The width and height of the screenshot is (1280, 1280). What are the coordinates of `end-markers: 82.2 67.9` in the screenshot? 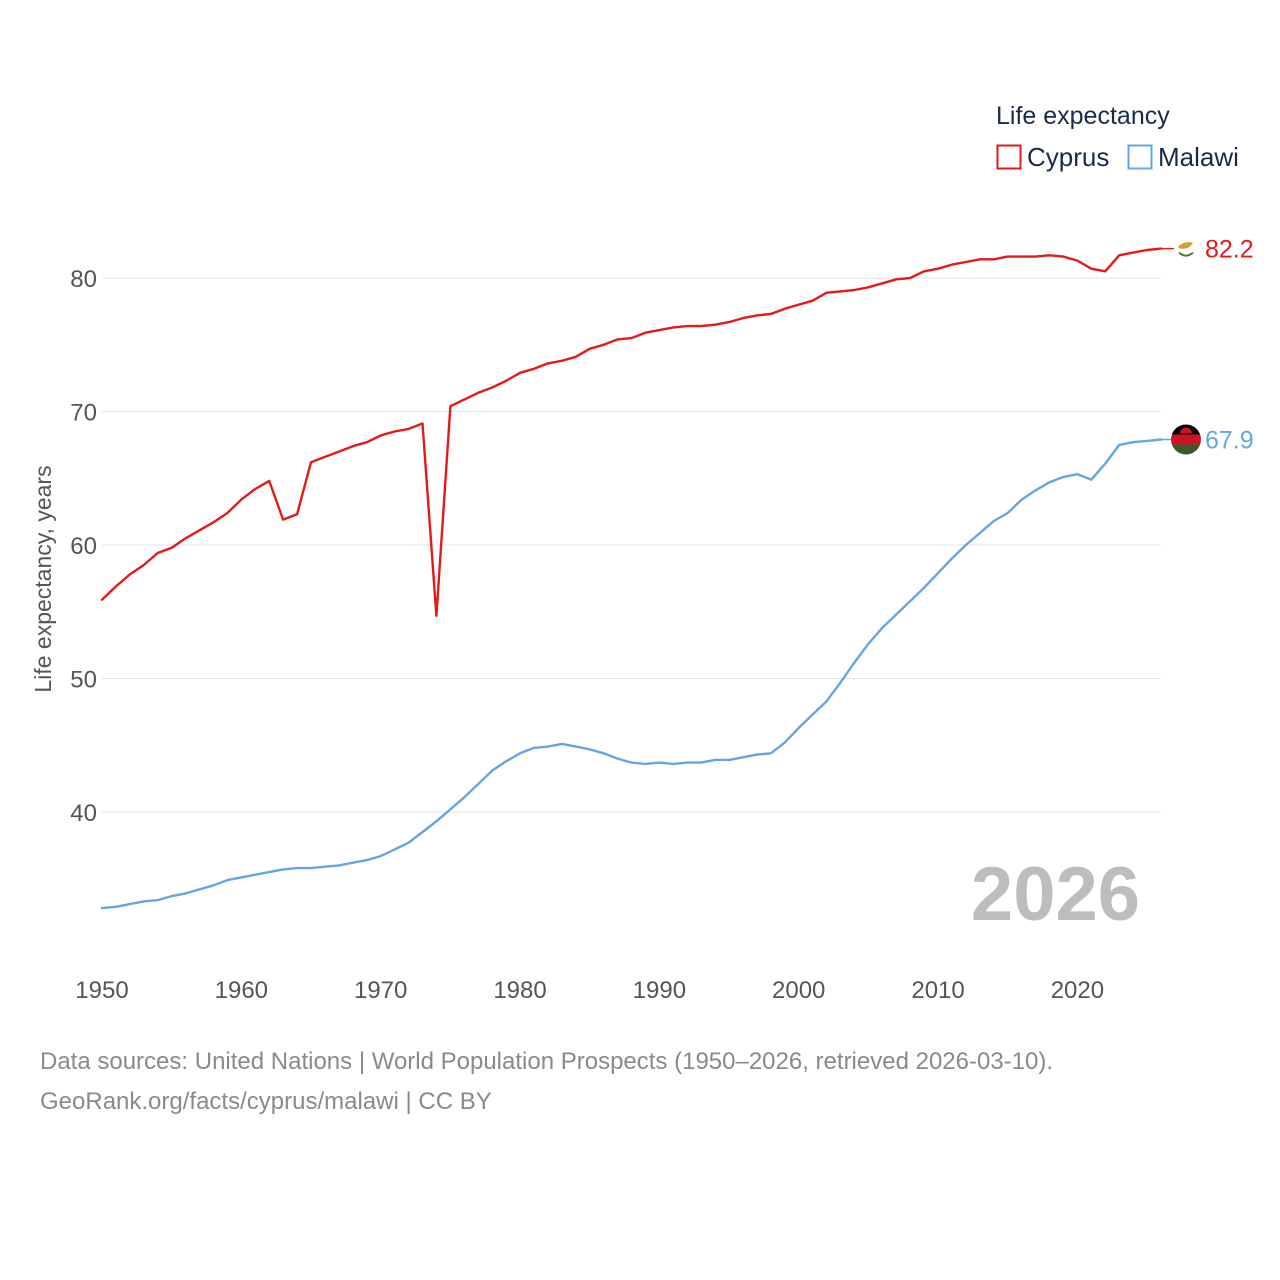 It's located at (1207, 345).